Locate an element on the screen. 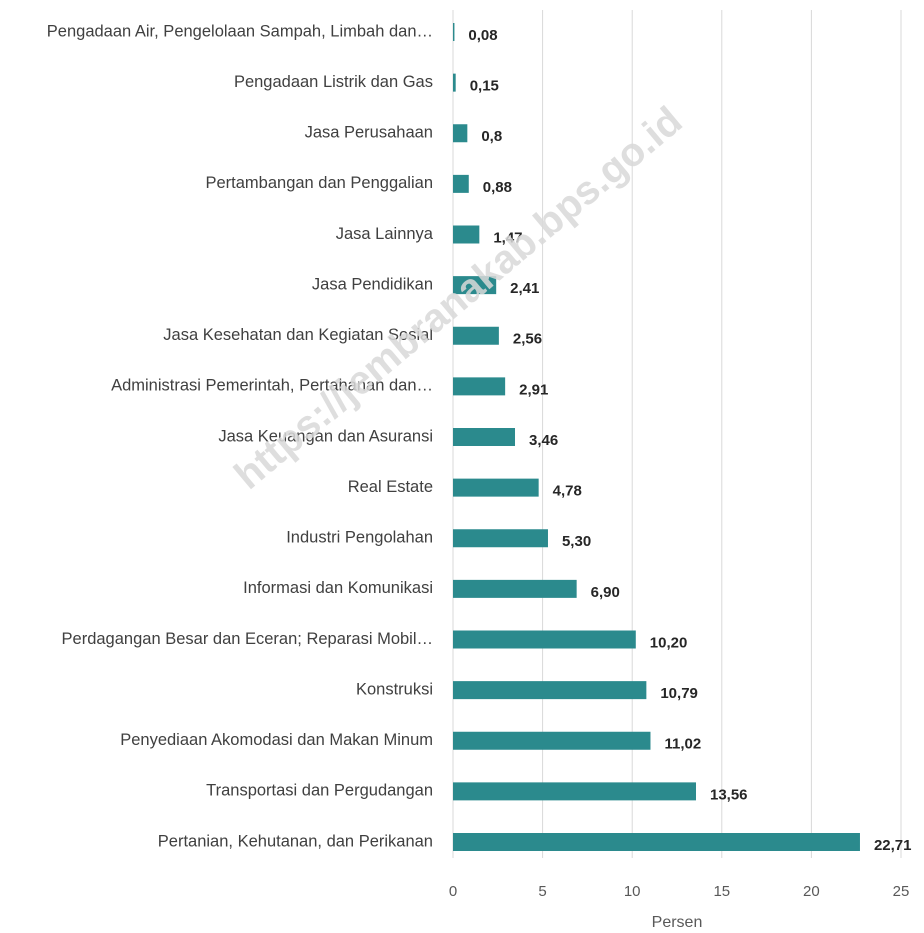 The image size is (924, 933). y-tick-label: Konstruksi is located at coordinates (394, 689).